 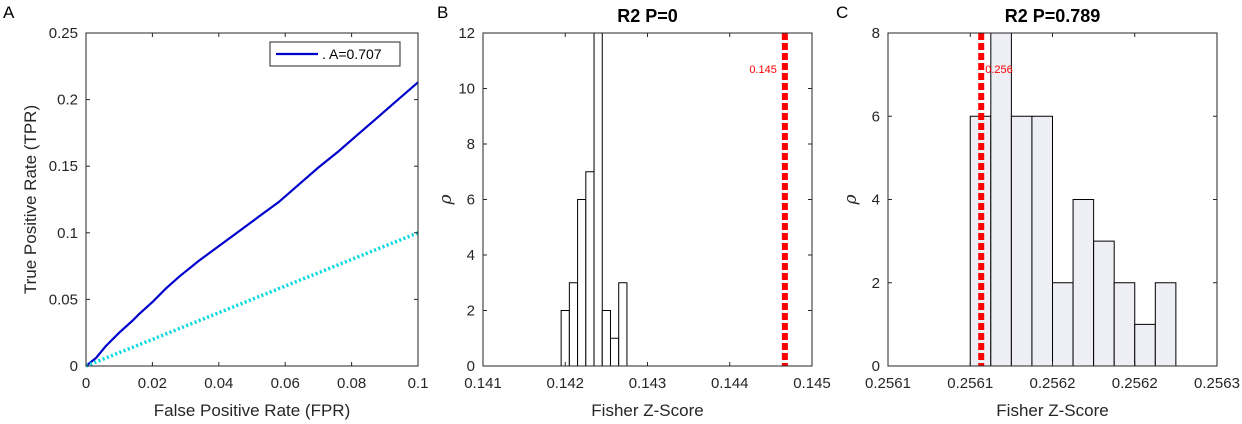 I want to click on legend-entry: . A=0.707, so click(x=352, y=54).